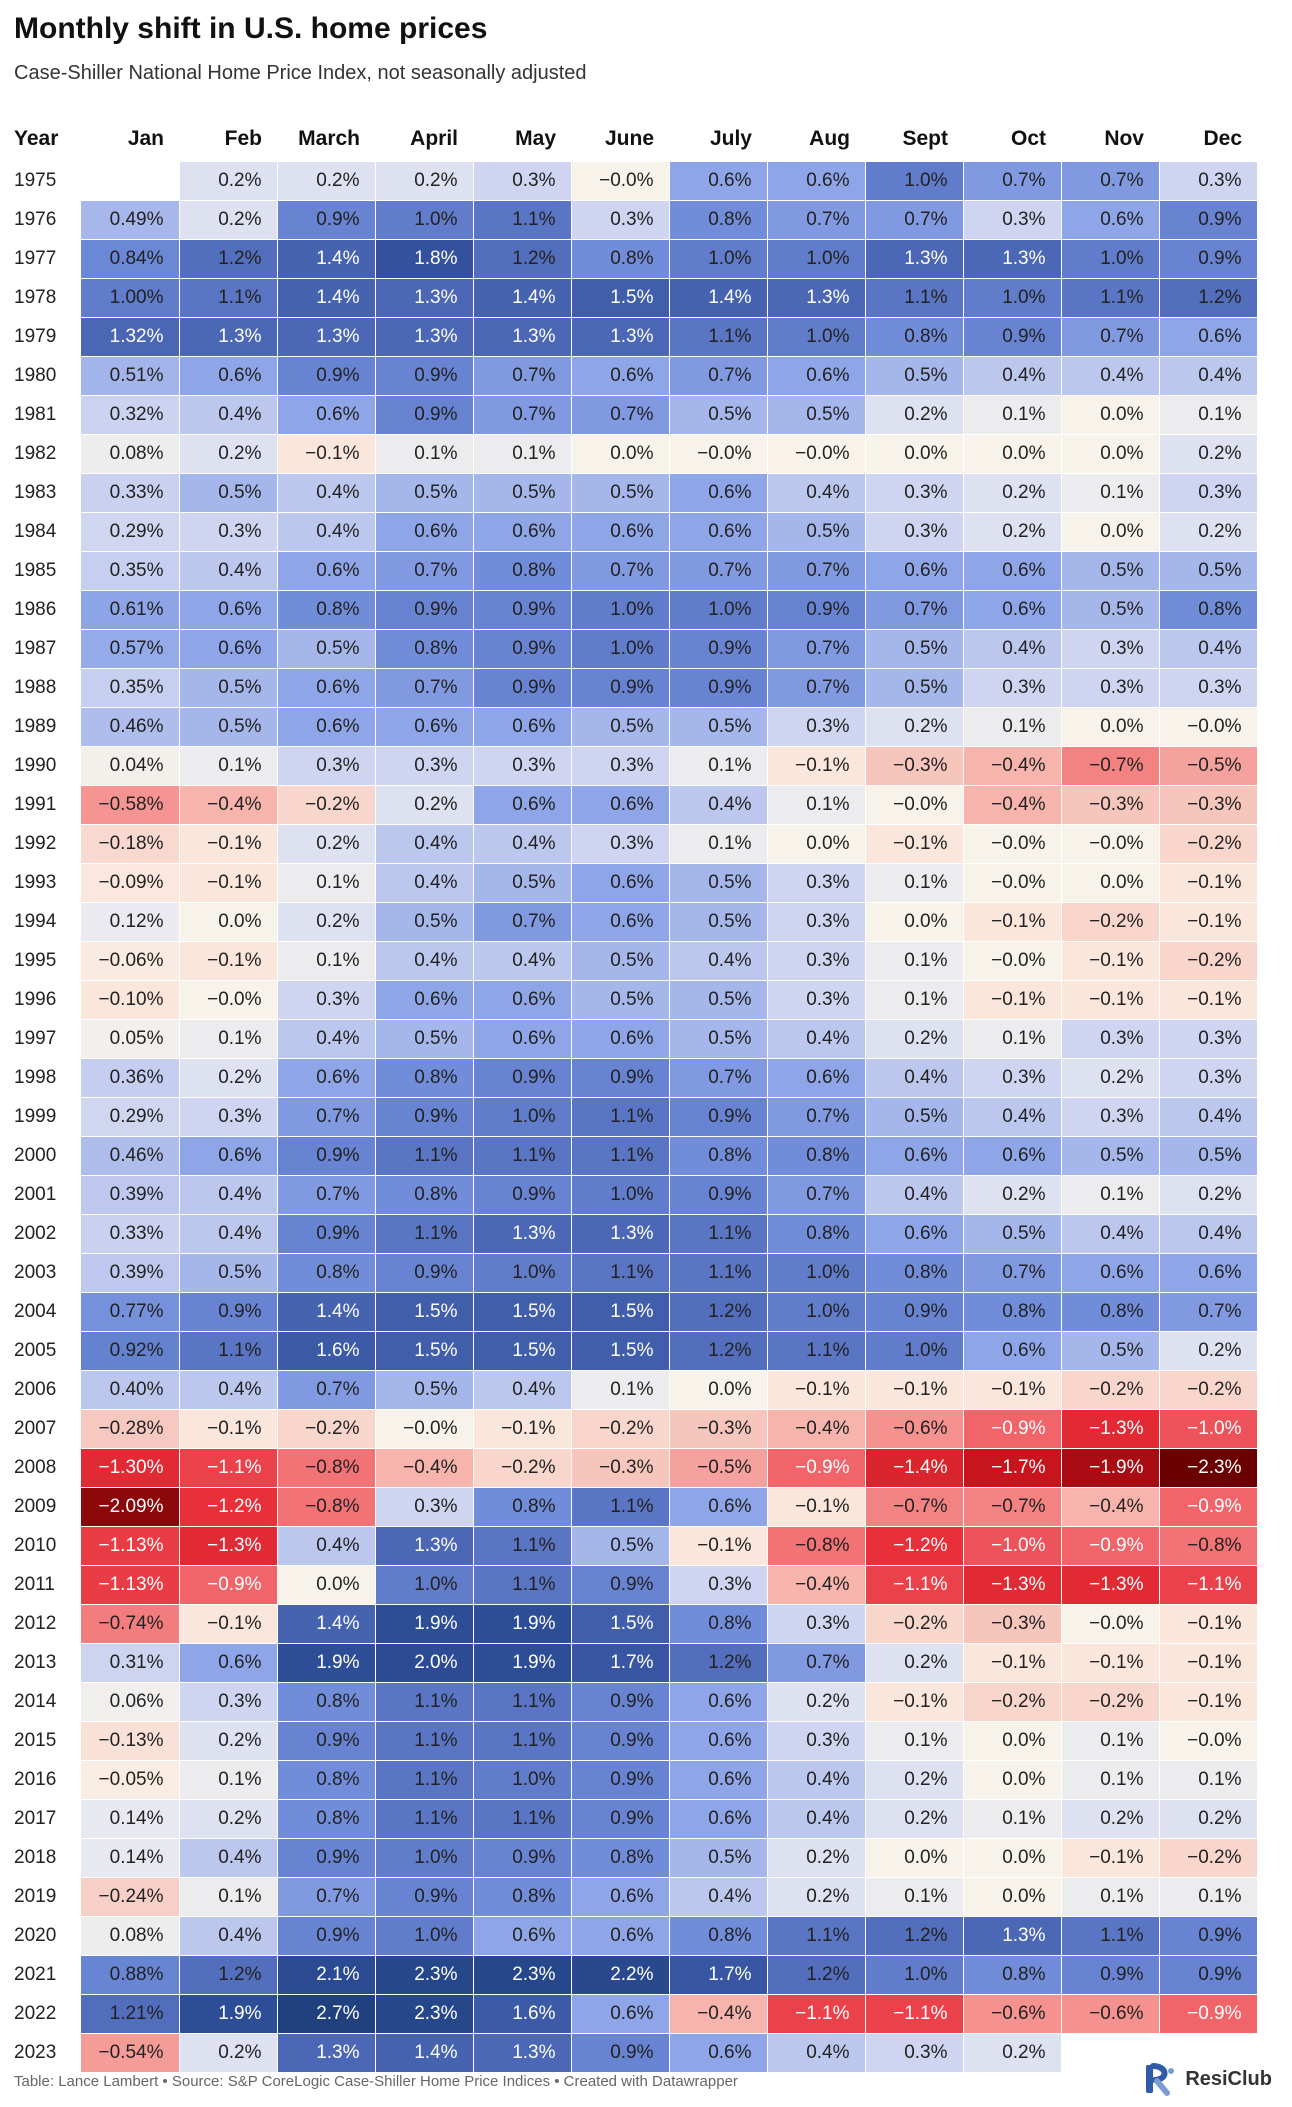 This screenshot has height=2107, width=1292. Describe the element at coordinates (424, 1624) in the screenshot. I see `heatmap-cell: 1.9%` at that location.